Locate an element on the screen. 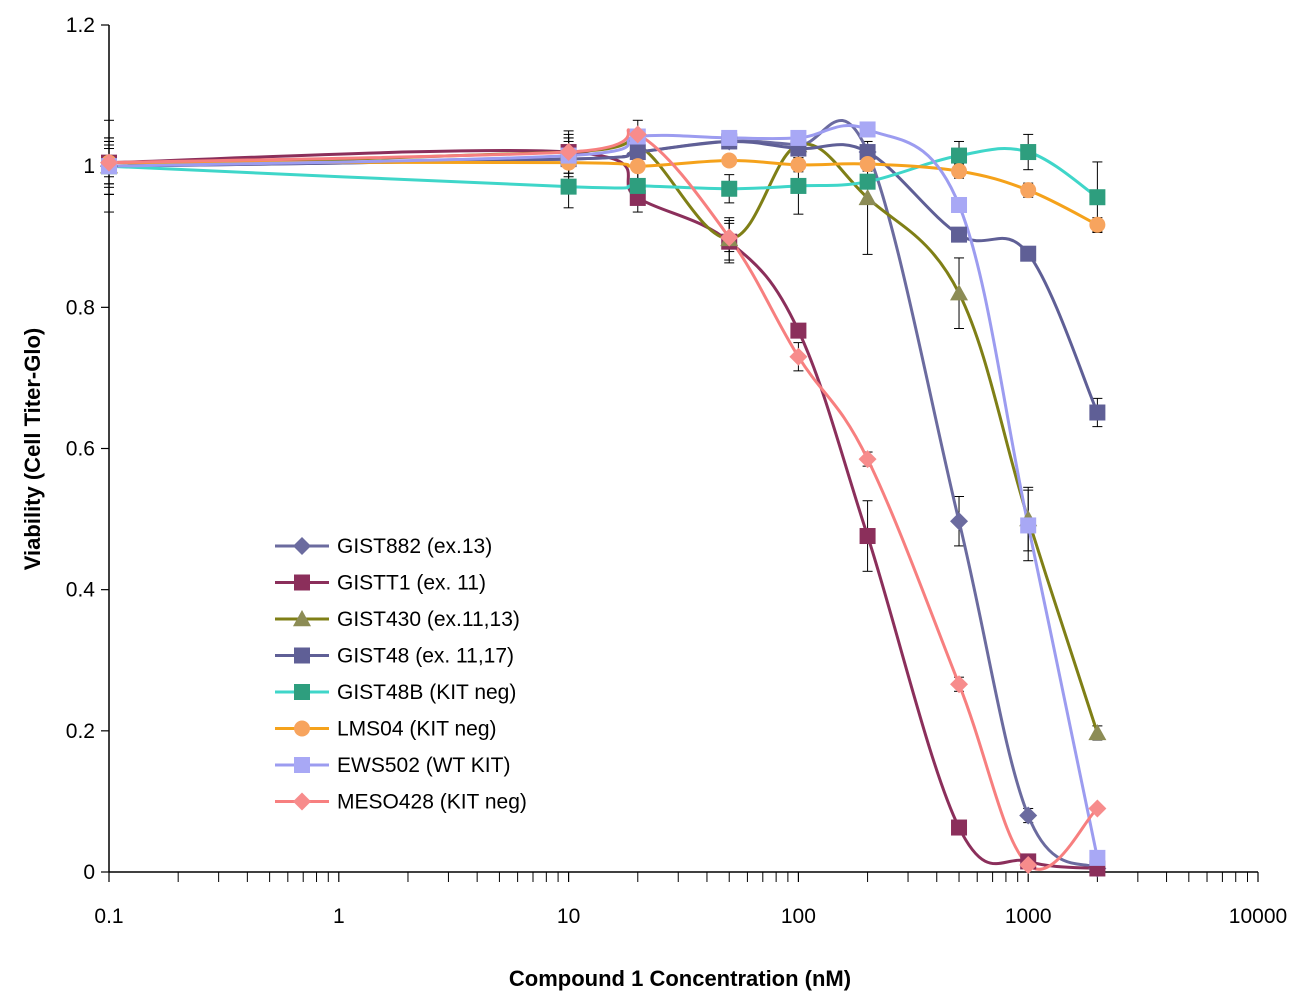 The image size is (1300, 994). y-tick-label: 0.4 is located at coordinates (81, 590).